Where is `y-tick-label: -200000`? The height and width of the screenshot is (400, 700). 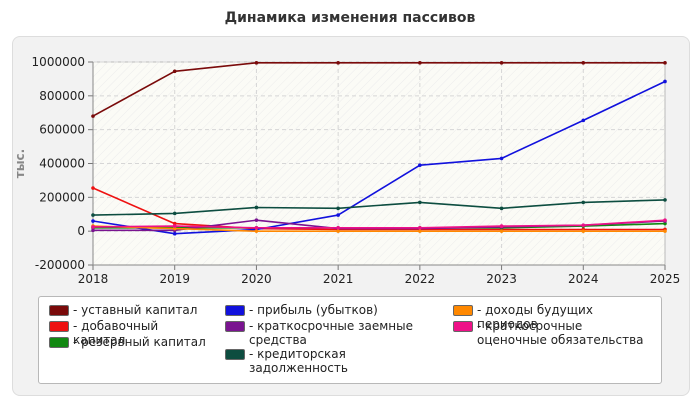 y-tick-label: -200000 is located at coordinates (60, 265).